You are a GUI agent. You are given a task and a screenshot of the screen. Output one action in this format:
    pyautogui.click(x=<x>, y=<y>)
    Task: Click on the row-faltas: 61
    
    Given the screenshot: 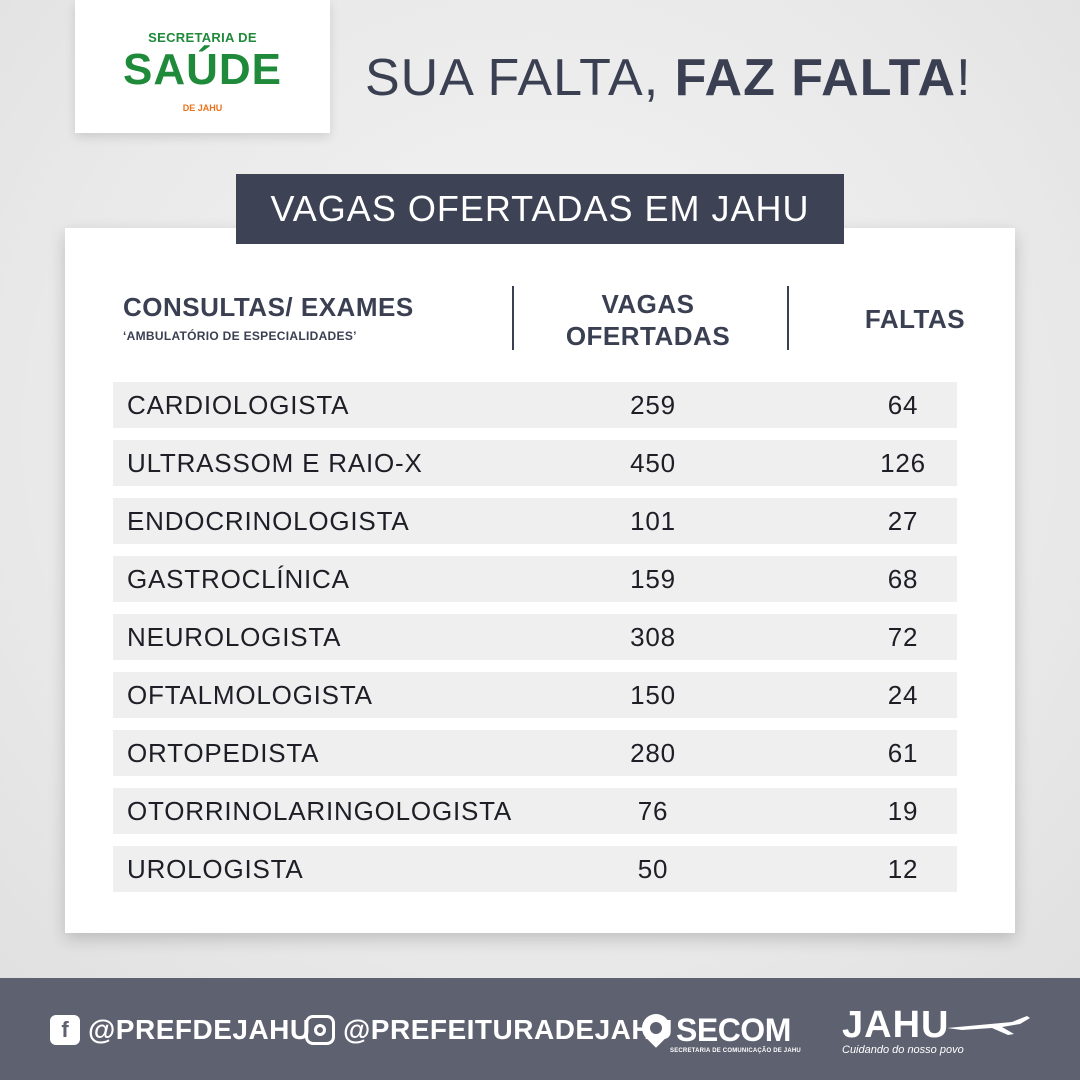 What is the action you would take?
    pyautogui.click(x=903, y=753)
    